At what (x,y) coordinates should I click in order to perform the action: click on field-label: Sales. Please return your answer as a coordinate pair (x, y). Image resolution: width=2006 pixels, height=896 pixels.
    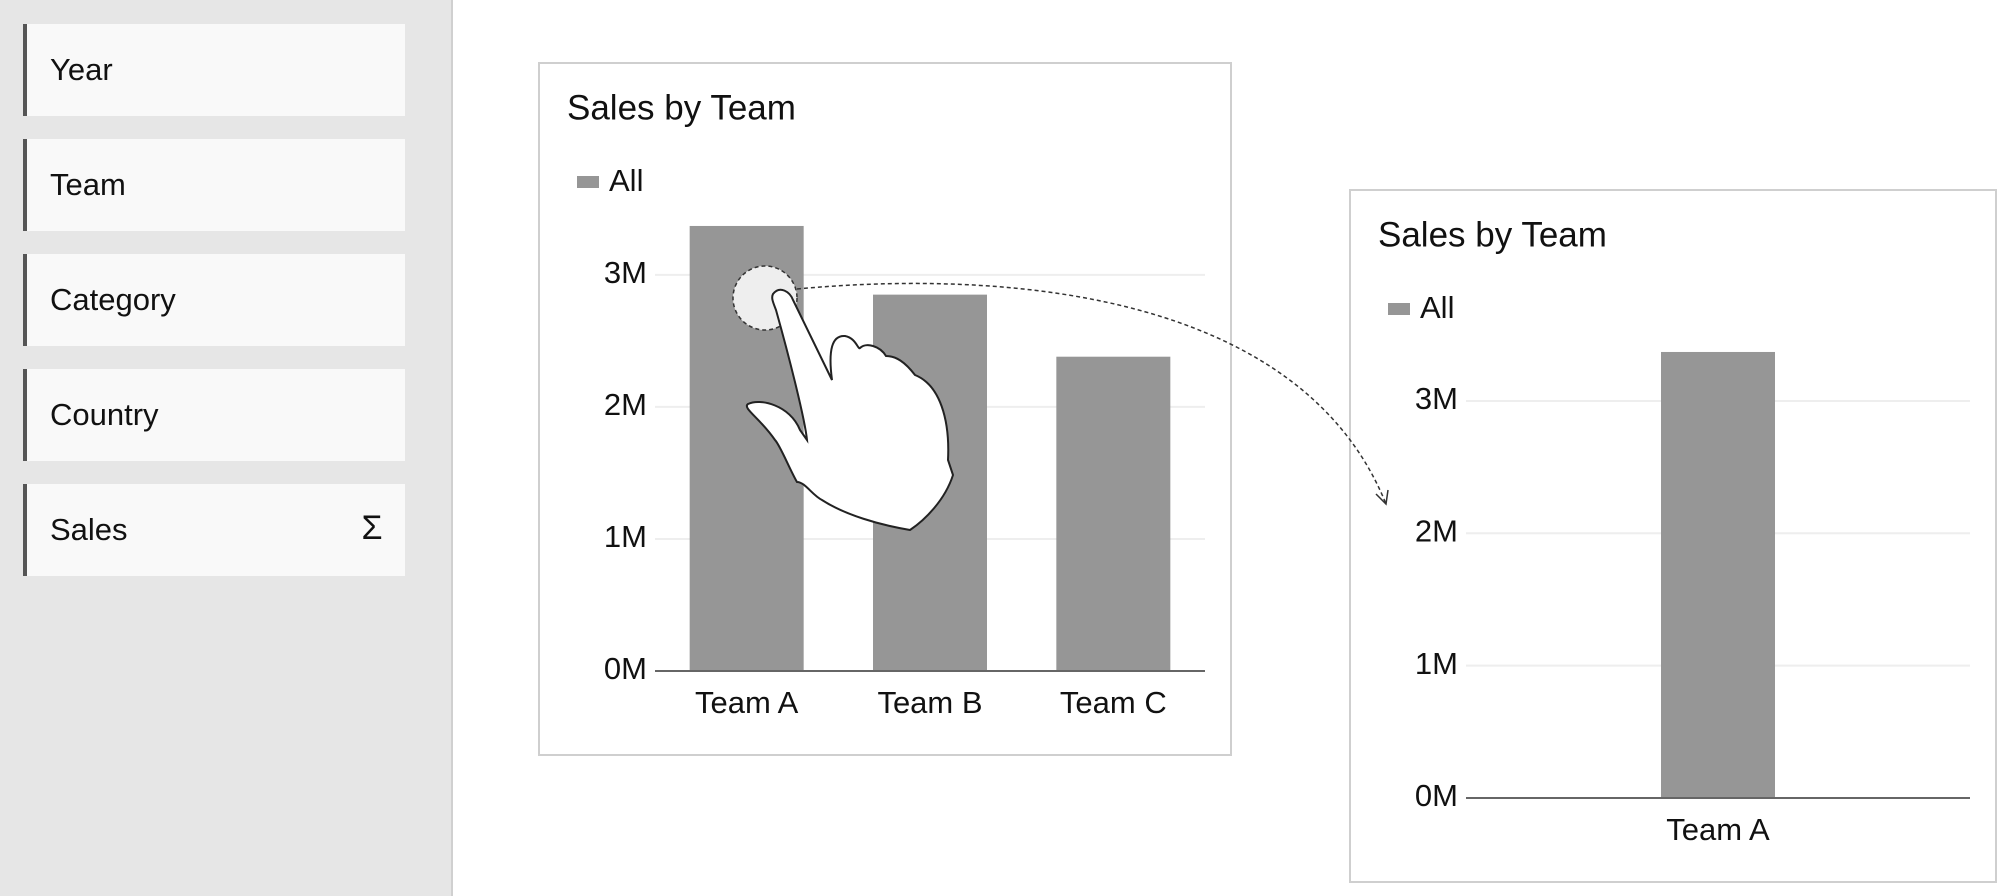
    Looking at the image, I should click on (89, 529).